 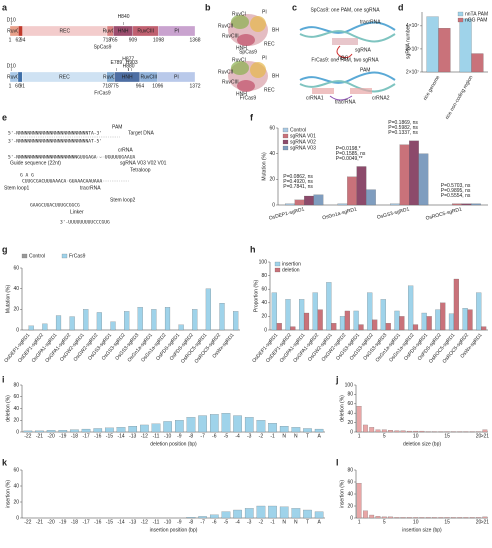 What do you see at coordinates (85, 223) in the screenshot?
I see `sequence-text: 3'-UUUUUUUUUCCCGUG` at bounding box center [85, 223].